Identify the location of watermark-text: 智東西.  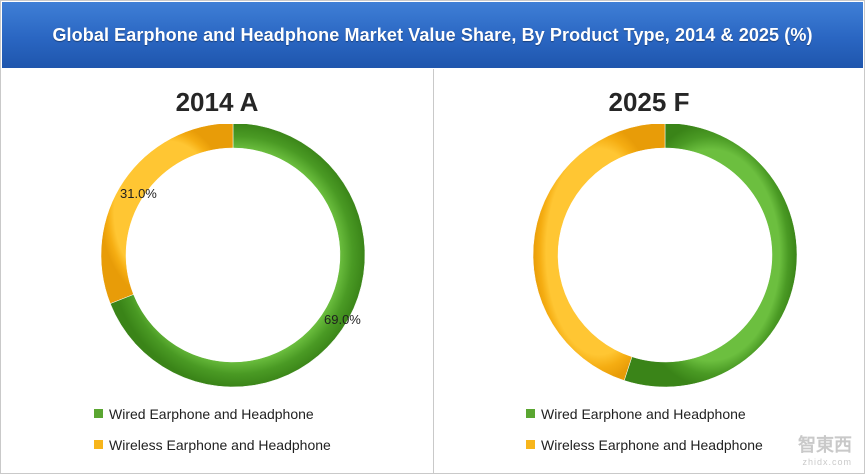
(825, 445).